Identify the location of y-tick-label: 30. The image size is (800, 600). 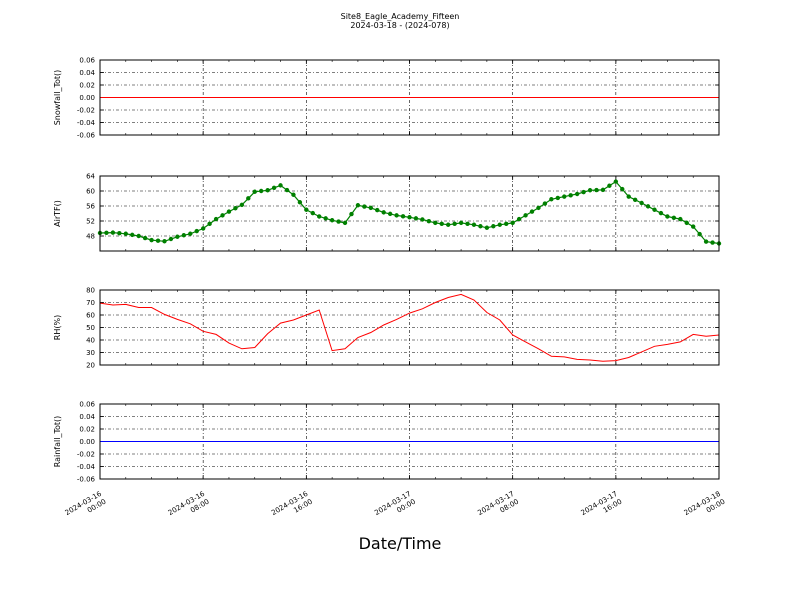
(90, 353).